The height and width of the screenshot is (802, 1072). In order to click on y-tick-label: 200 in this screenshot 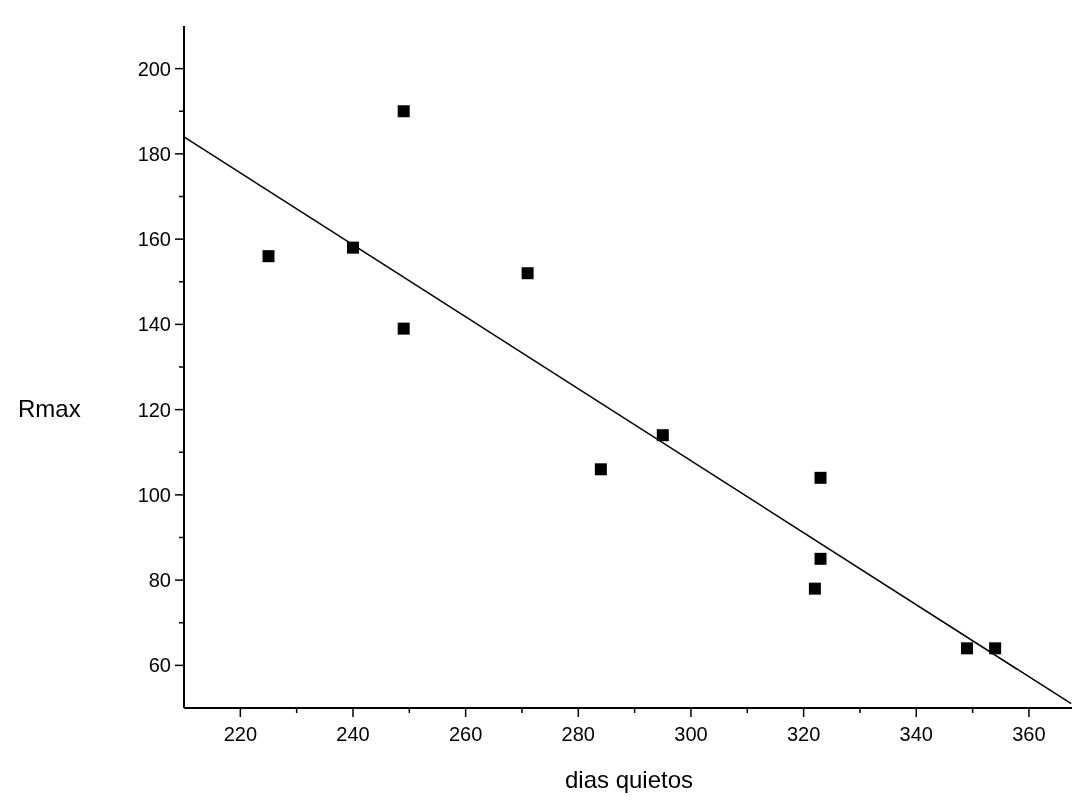, I will do `click(154, 68)`.